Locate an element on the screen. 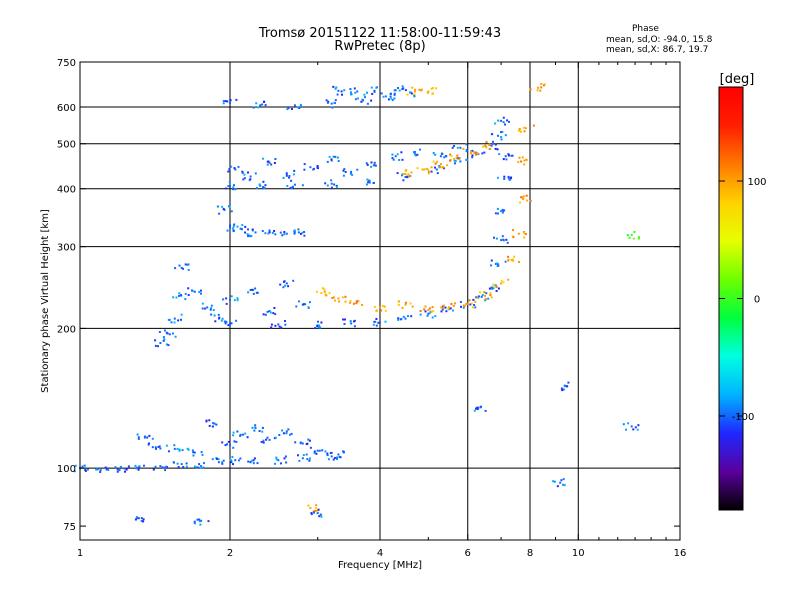 Image resolution: width=800 pixels, height=600 pixels. chart-subtitle: RwPretec (8p) is located at coordinates (380, 46).